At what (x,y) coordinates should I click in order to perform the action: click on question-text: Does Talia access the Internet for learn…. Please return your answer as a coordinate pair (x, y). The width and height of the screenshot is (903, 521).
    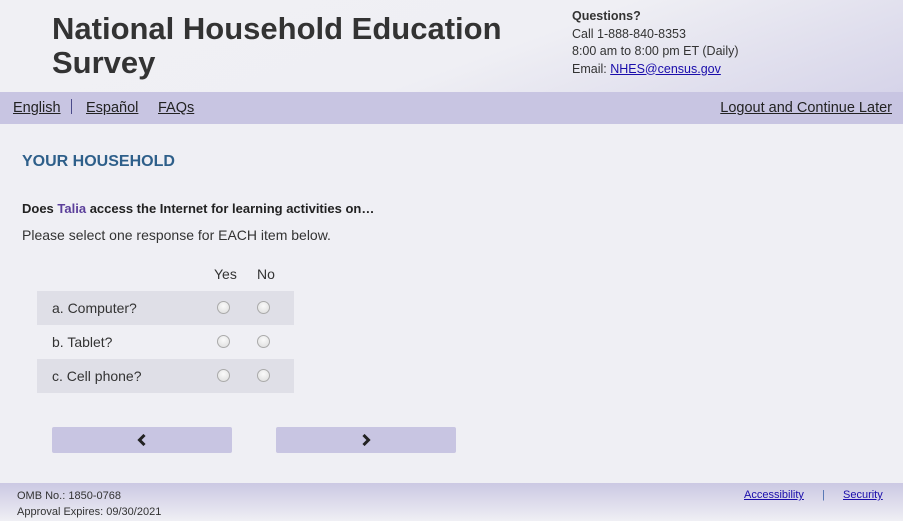
    Looking at the image, I should click on (198, 208).